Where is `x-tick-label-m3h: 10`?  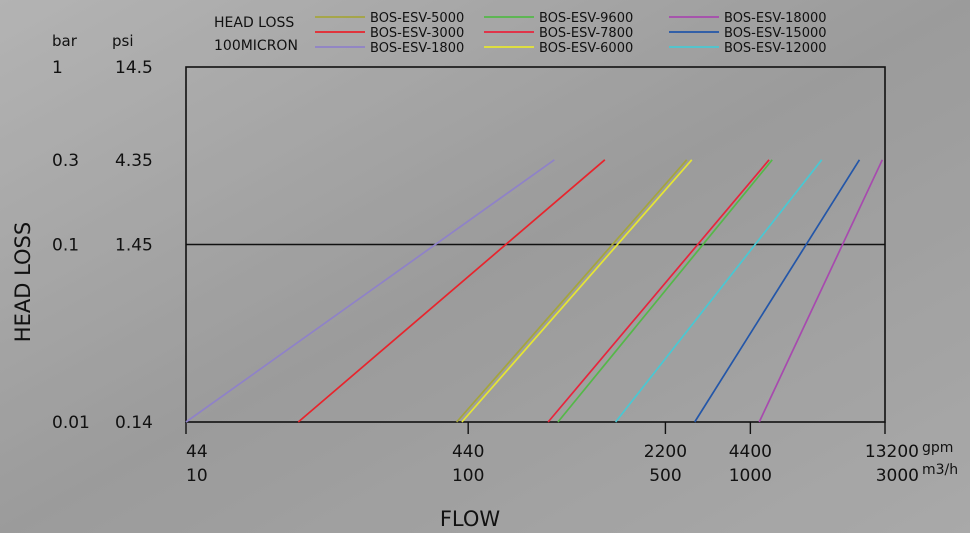 x-tick-label-m3h: 10 is located at coordinates (197, 476).